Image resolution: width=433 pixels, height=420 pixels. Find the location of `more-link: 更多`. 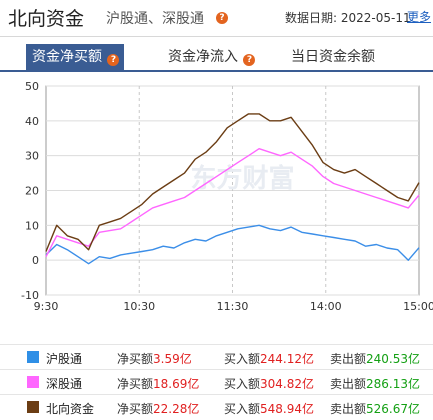

more-link: 更多 is located at coordinates (419, 17).